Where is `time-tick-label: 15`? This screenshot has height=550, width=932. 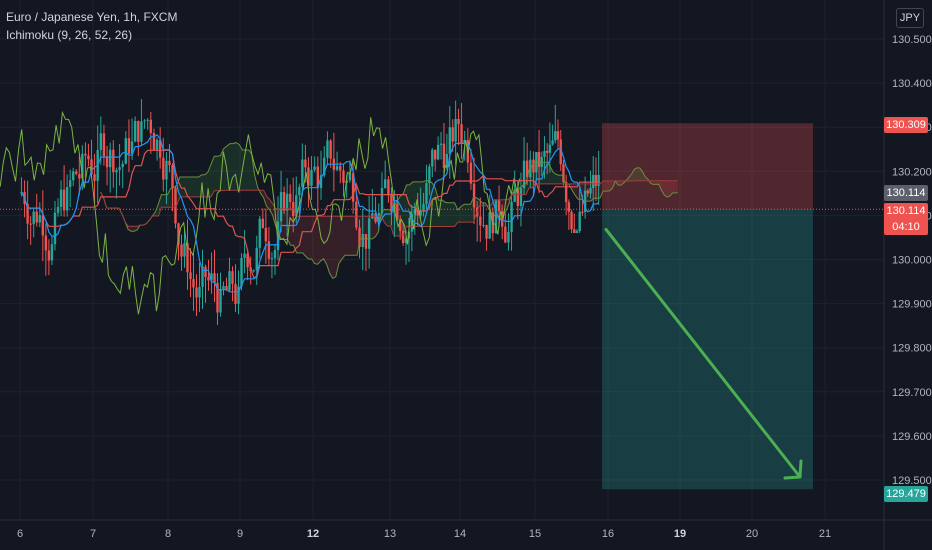 time-tick-label: 15 is located at coordinates (535, 534).